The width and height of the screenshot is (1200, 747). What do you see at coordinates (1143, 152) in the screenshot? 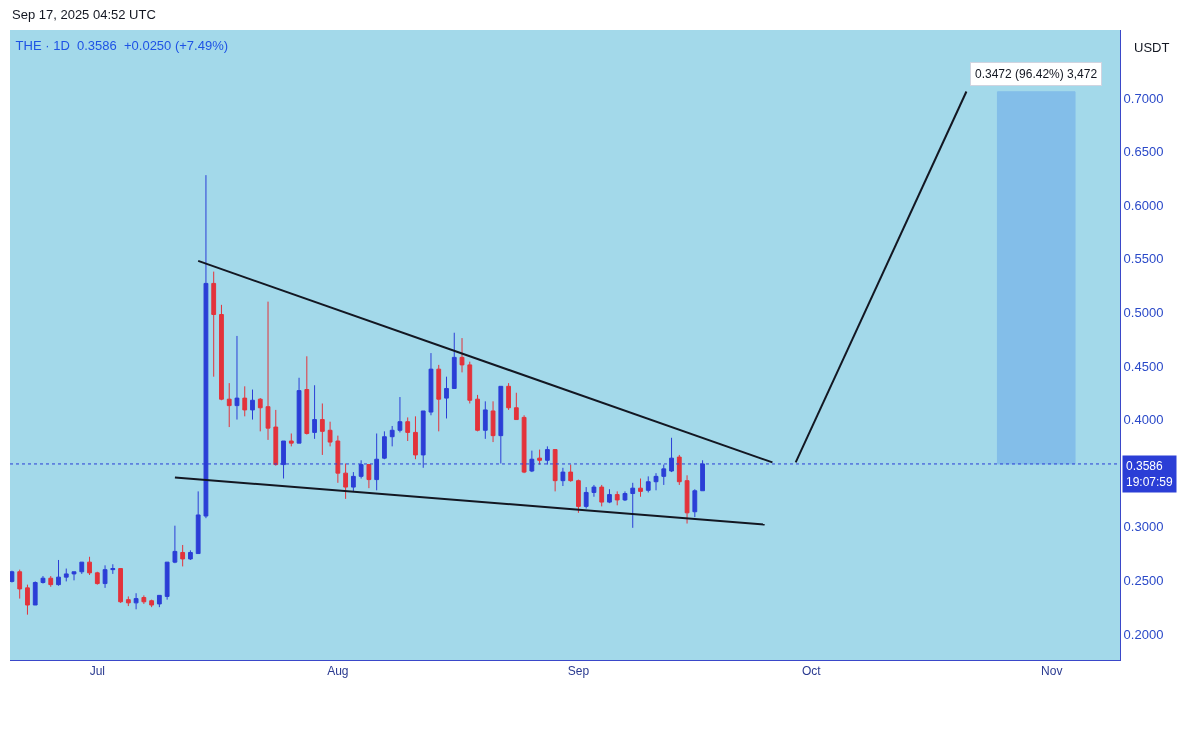
I see `y-tick-label: 0.6500` at bounding box center [1143, 152].